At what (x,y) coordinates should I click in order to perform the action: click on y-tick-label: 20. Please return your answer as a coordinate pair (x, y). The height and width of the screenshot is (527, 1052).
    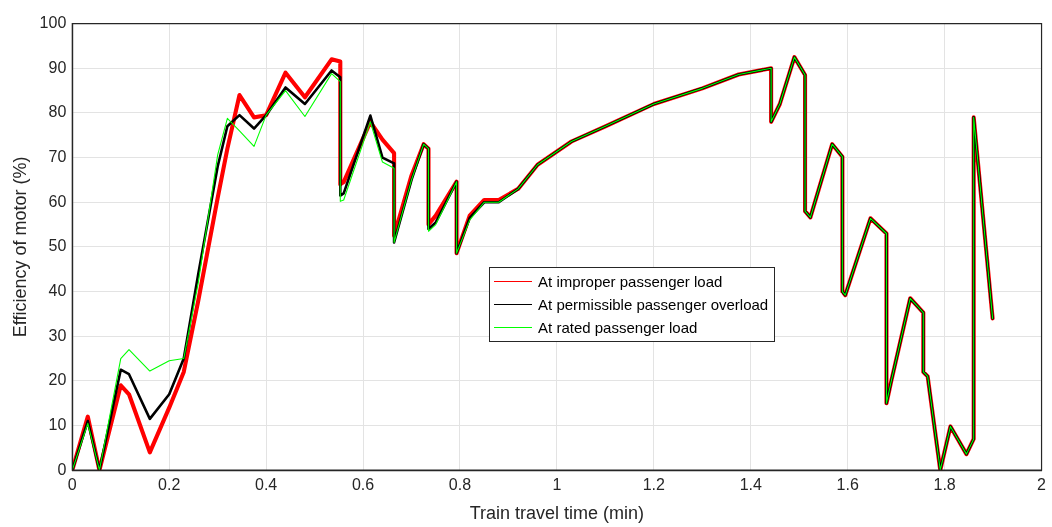
    Looking at the image, I should click on (57, 380).